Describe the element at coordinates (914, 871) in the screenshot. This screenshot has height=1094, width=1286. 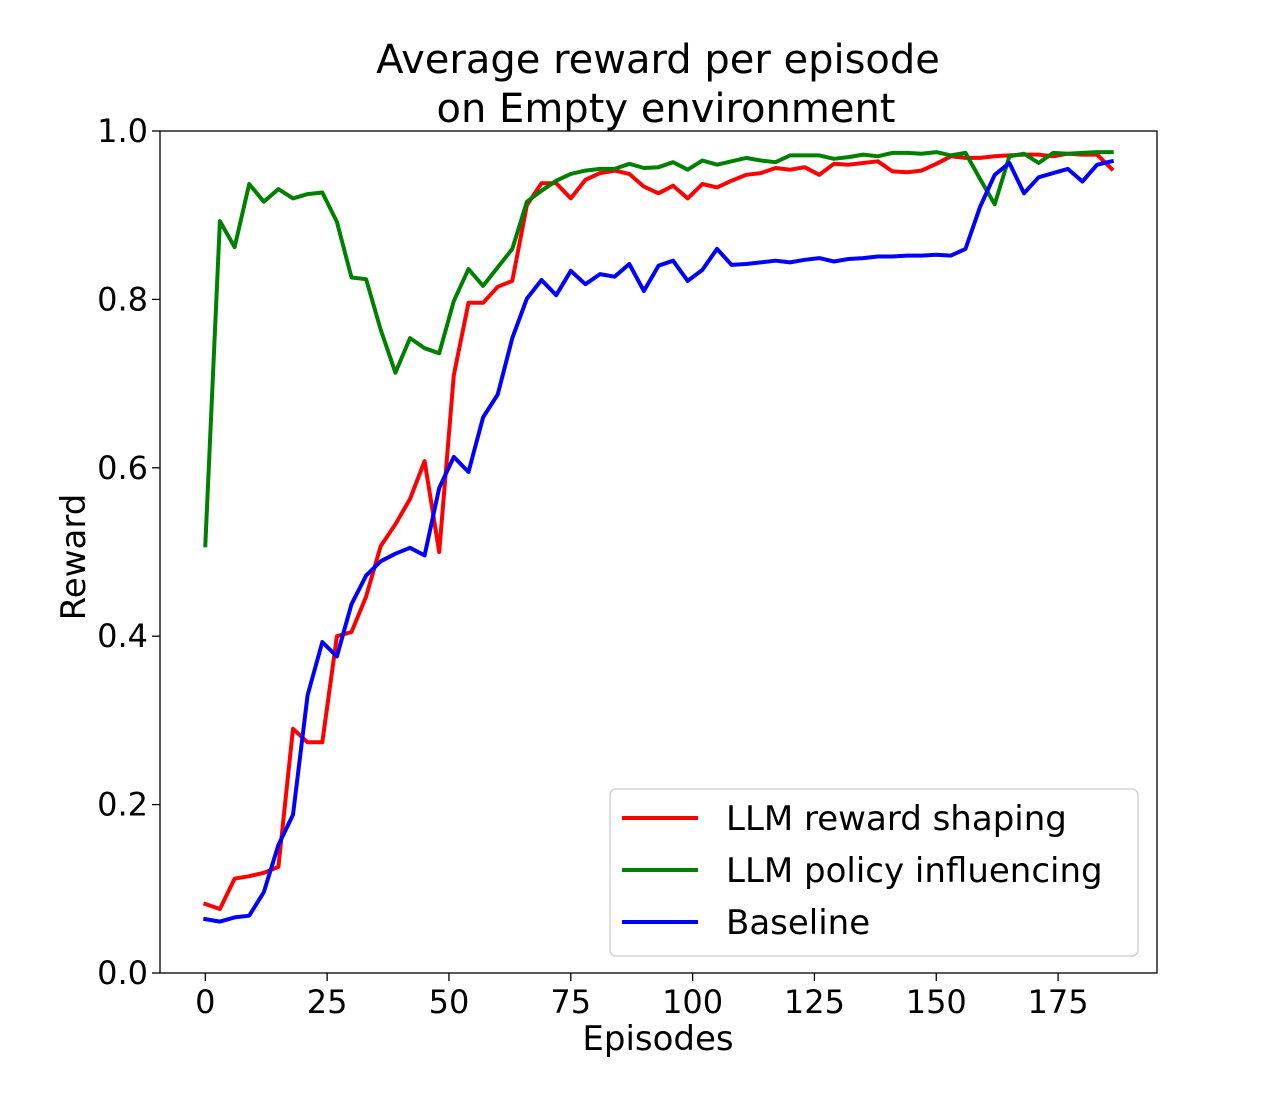
I see `legend-label-llm-policy-influencing: LLM policy influencing` at that location.